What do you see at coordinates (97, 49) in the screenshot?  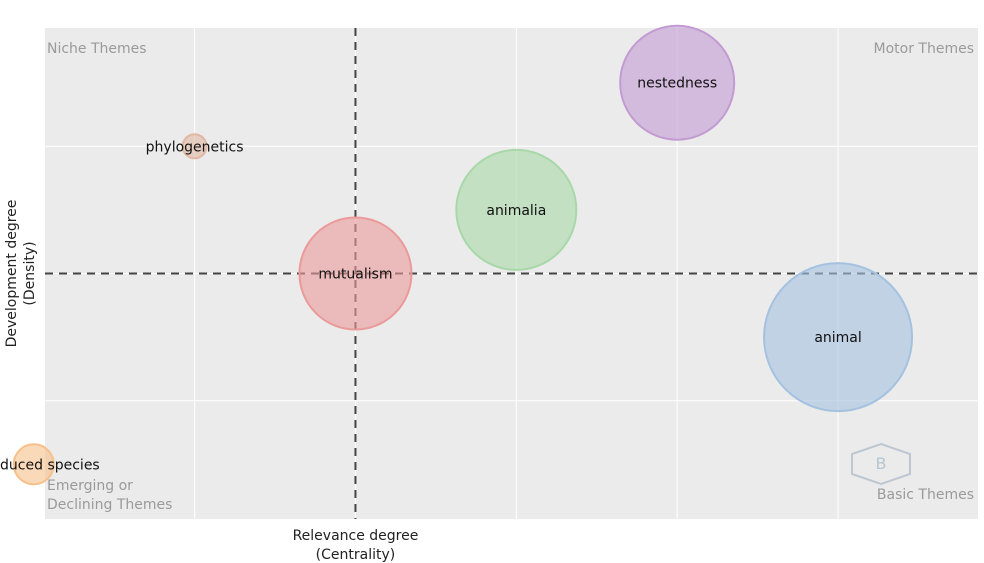 I see `quadrant-label-niche: Niche Themes` at bounding box center [97, 49].